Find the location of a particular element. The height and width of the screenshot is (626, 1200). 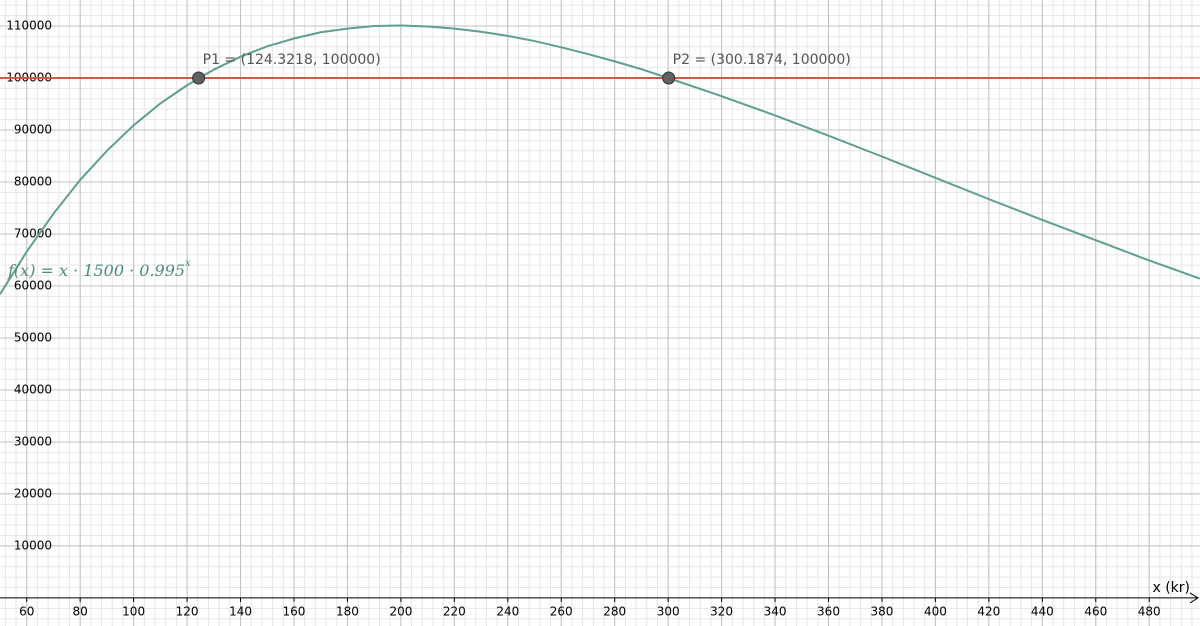

y-tick-label: 10000 is located at coordinates (33, 545).